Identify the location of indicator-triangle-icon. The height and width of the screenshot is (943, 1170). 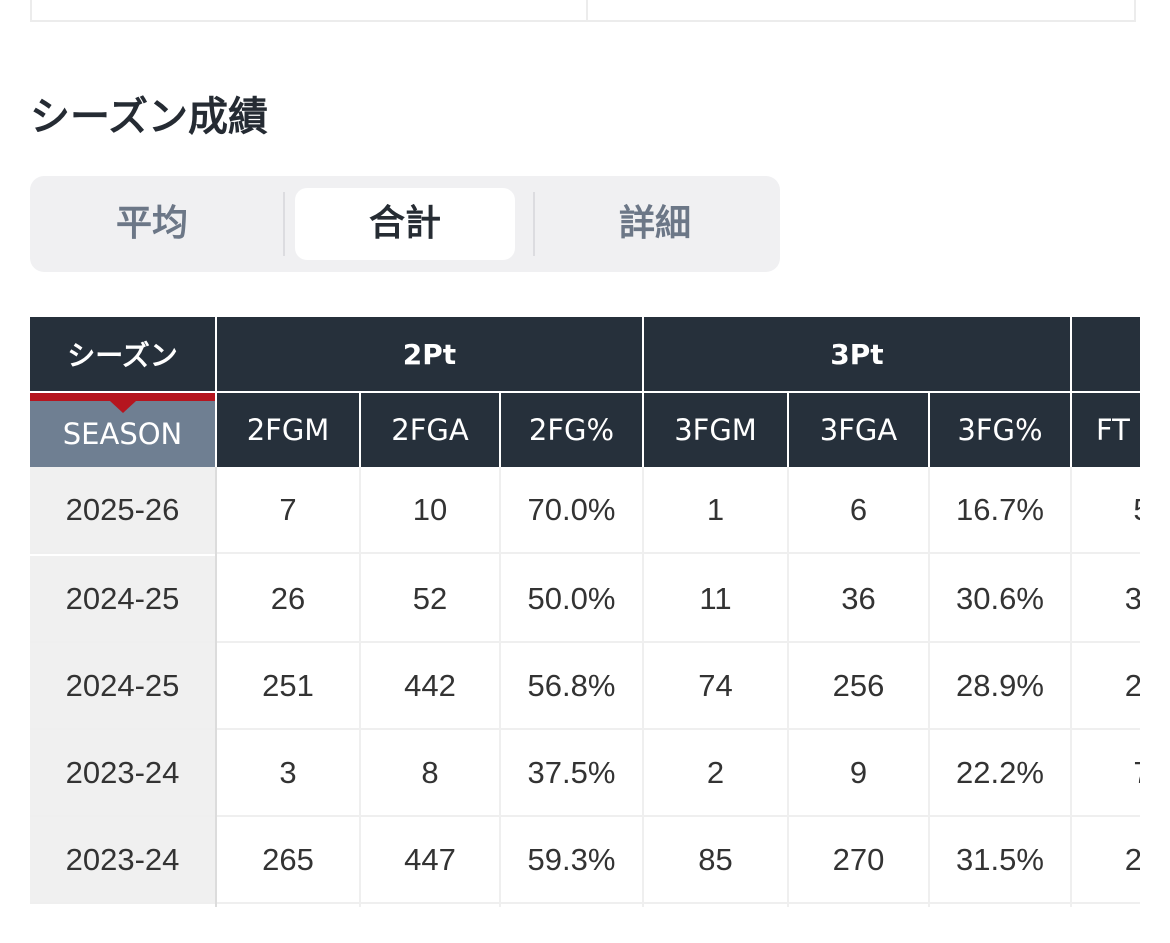
(123, 407).